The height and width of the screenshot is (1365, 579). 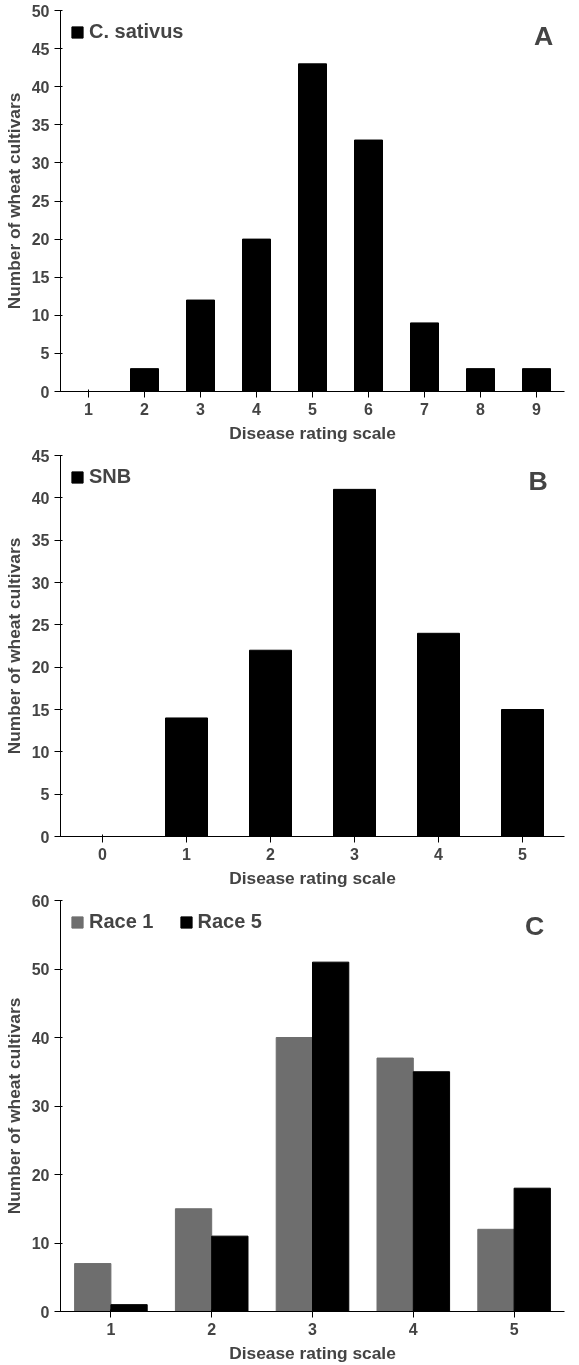 What do you see at coordinates (103, 854) in the screenshot?
I see `x-tick-label: 0` at bounding box center [103, 854].